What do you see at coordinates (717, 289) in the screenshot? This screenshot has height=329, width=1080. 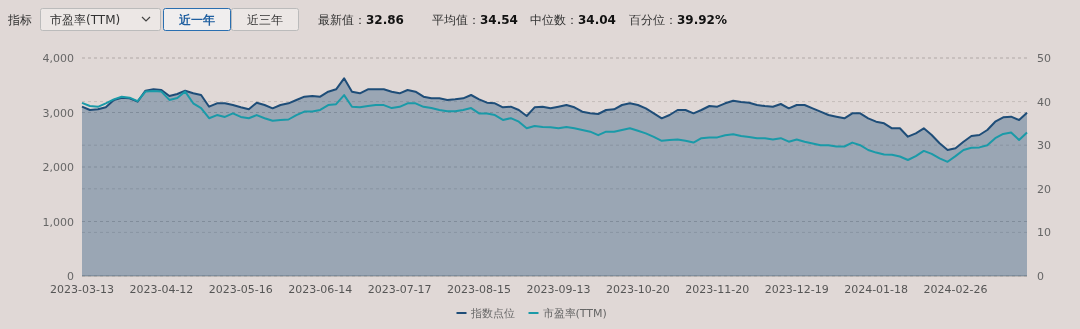 I see `x-tick-label: 2023-11-20` at bounding box center [717, 289].